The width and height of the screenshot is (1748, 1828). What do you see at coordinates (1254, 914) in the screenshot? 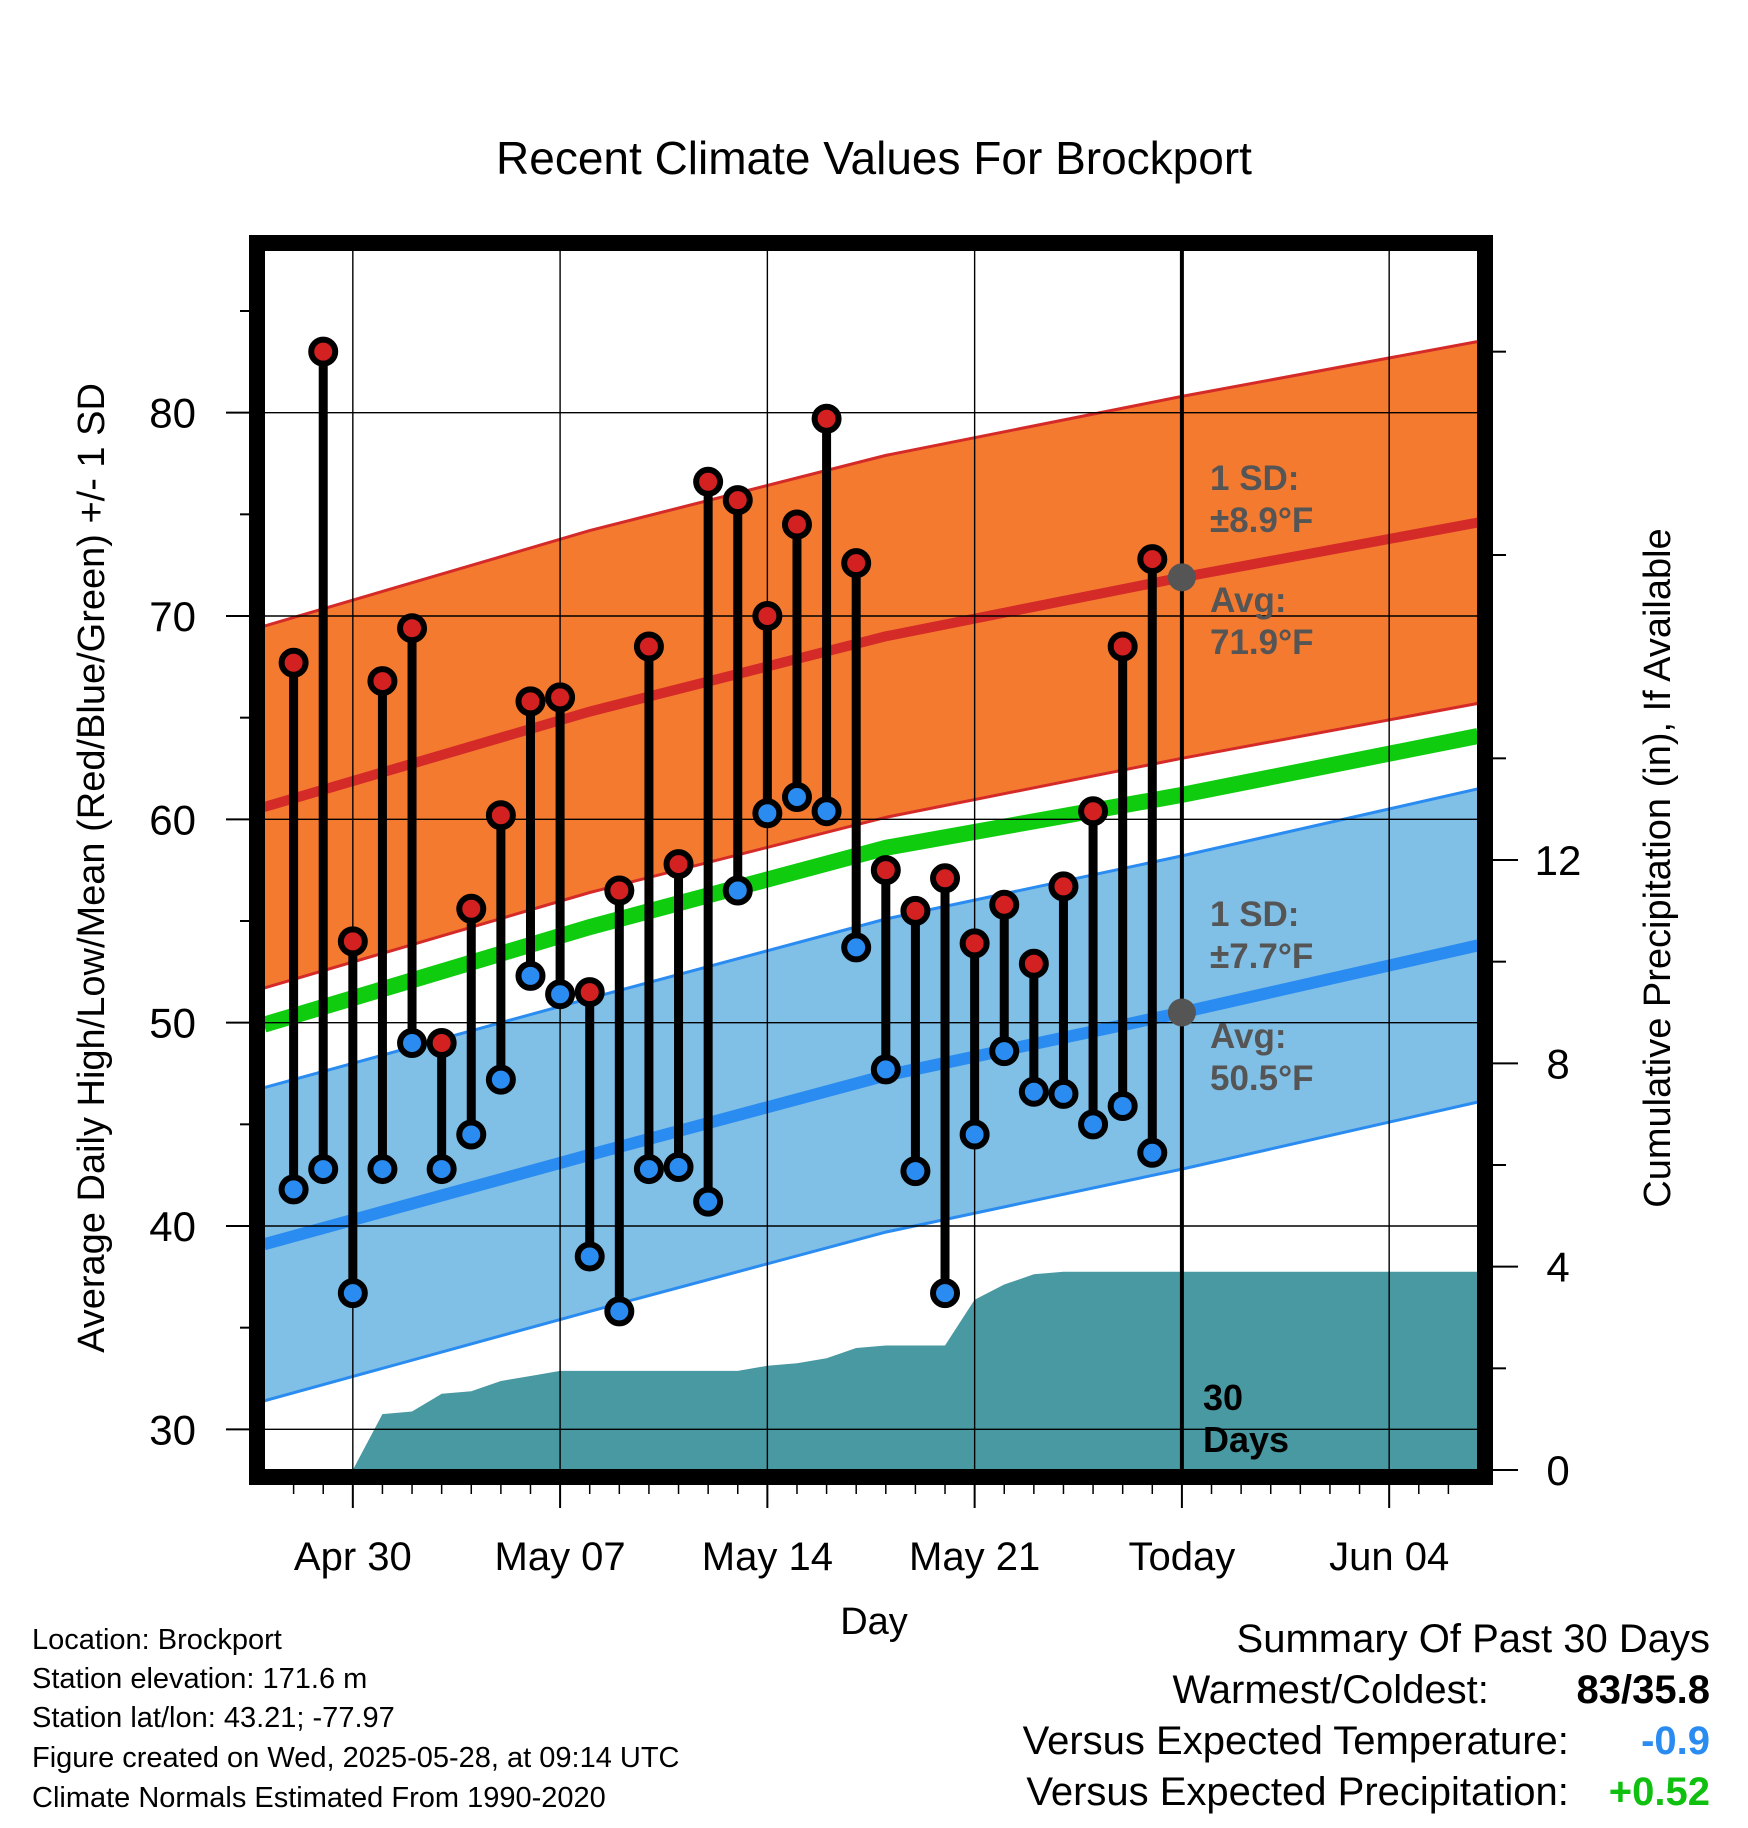
I see `low-sd-label: 1 SD:` at bounding box center [1254, 914].